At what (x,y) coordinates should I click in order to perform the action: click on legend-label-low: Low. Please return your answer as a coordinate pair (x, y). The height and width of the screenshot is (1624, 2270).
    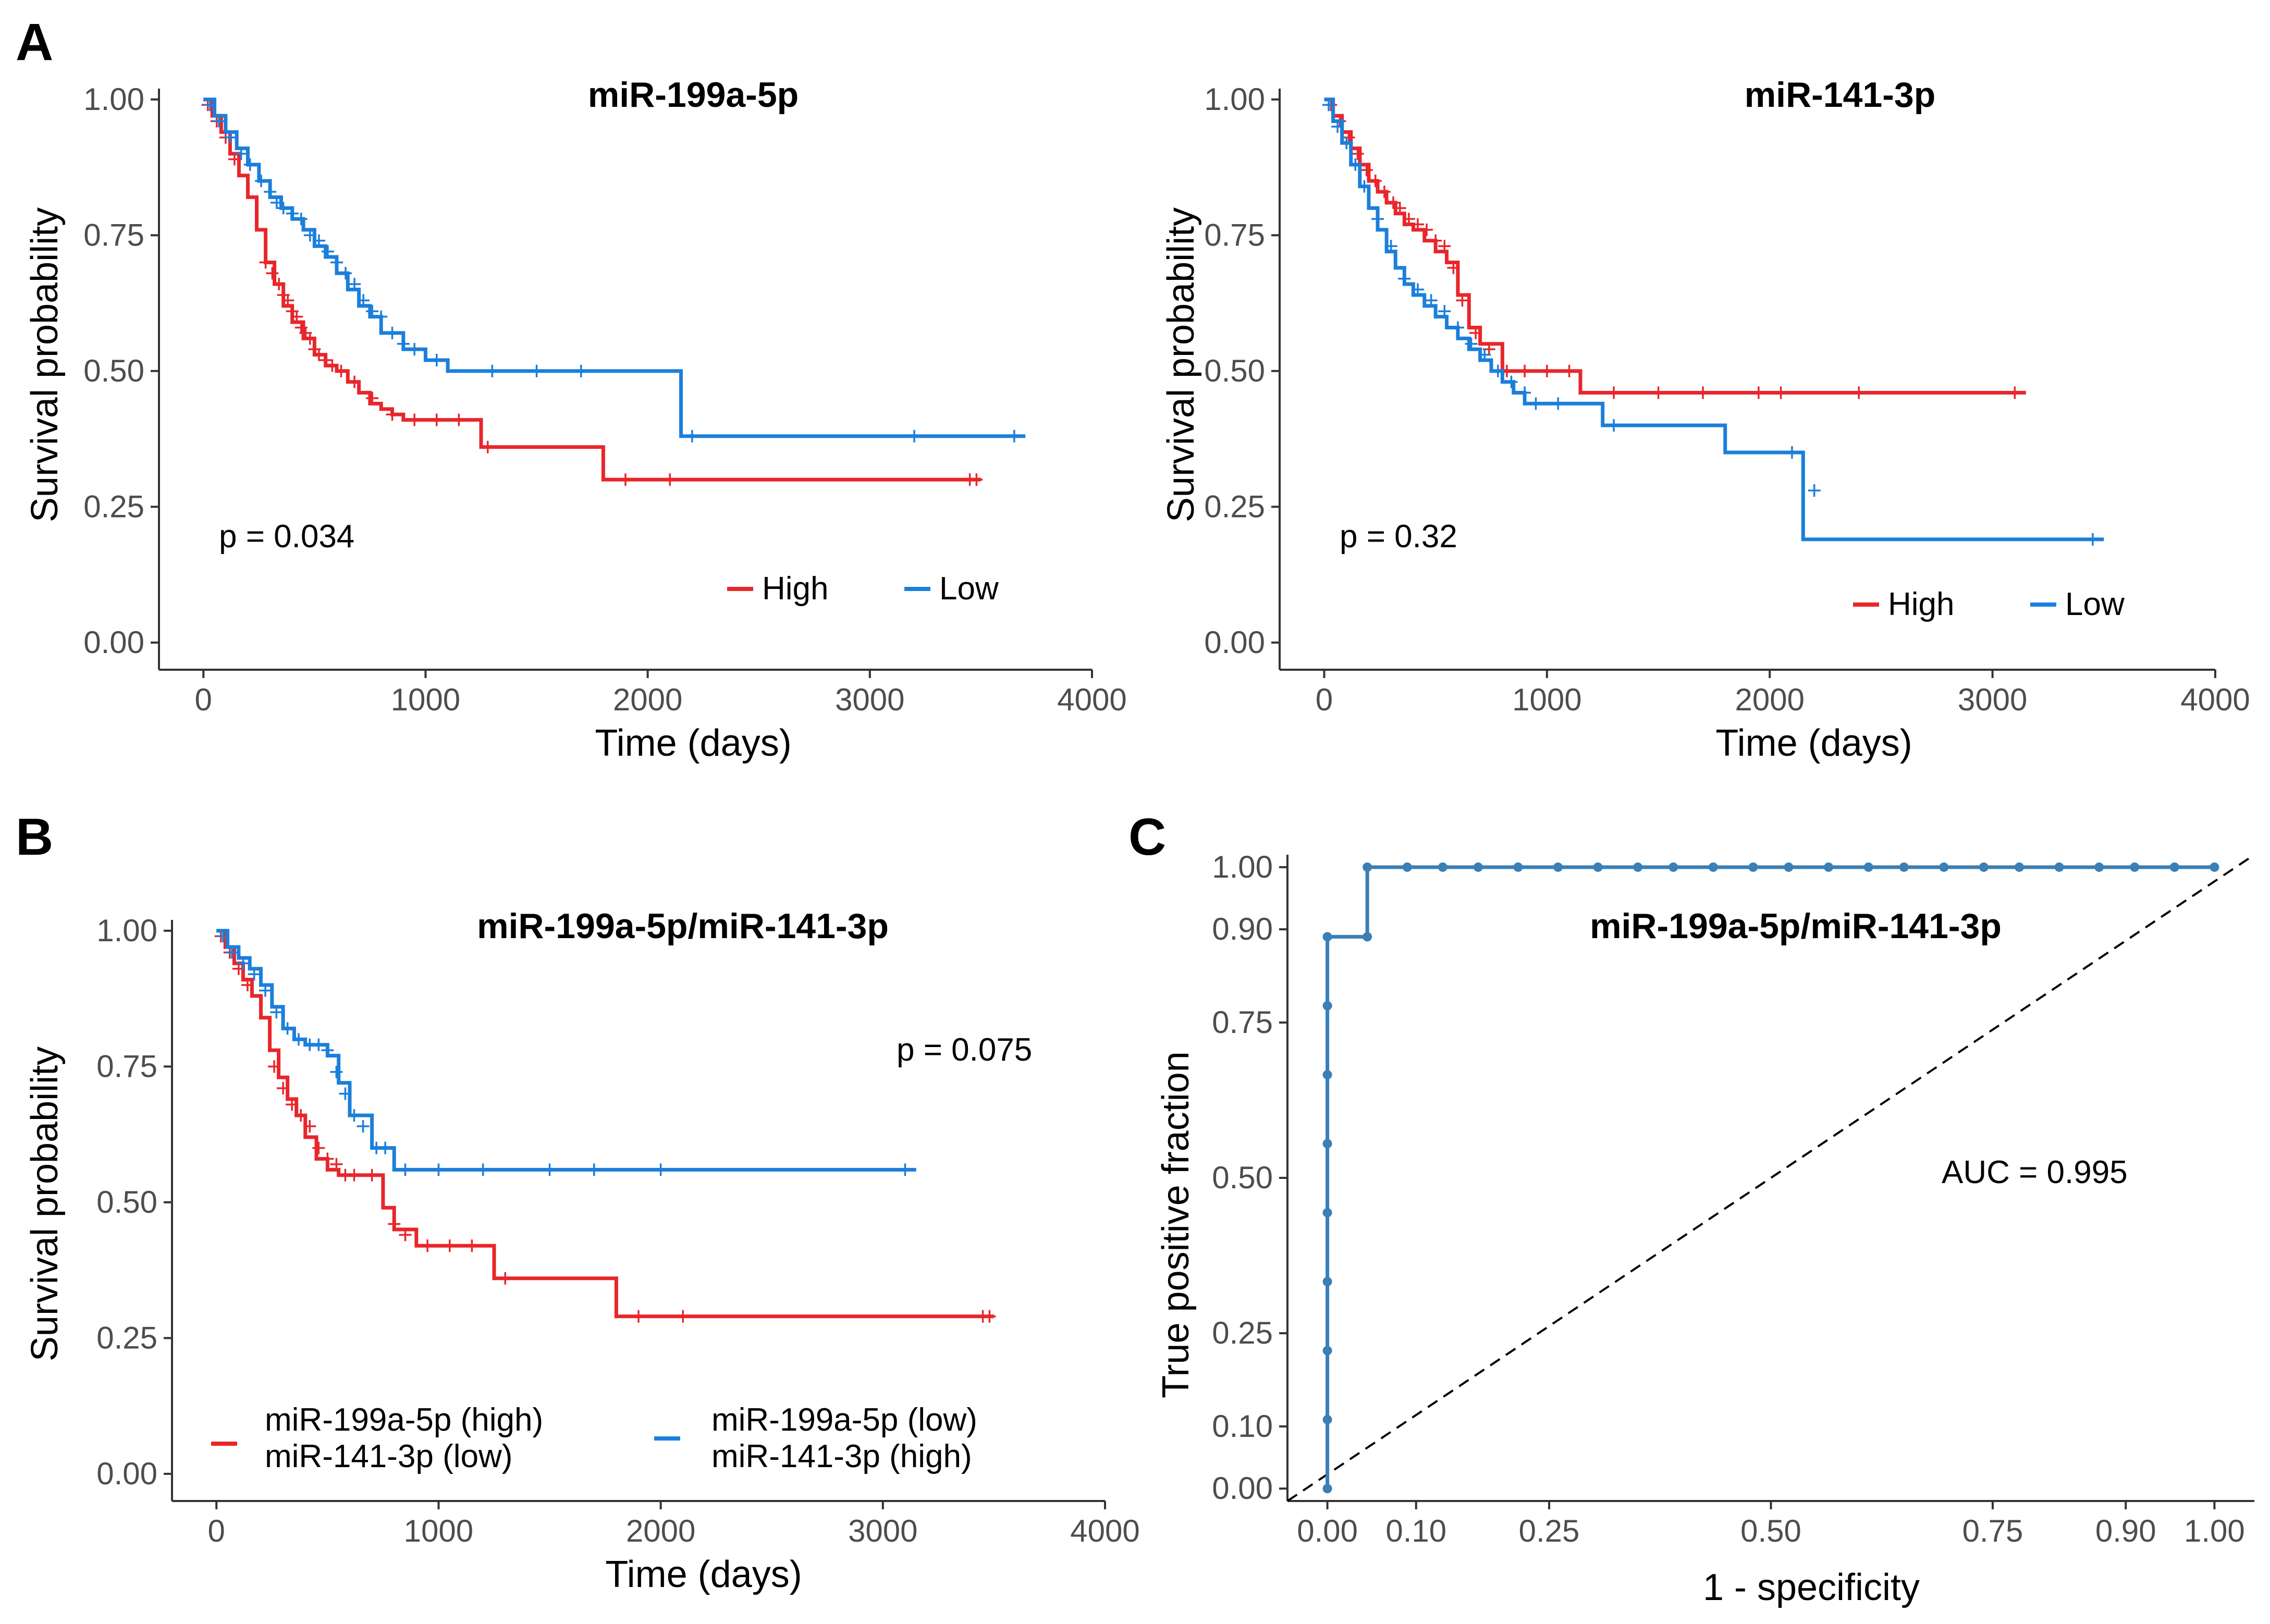
    Looking at the image, I should click on (2095, 604).